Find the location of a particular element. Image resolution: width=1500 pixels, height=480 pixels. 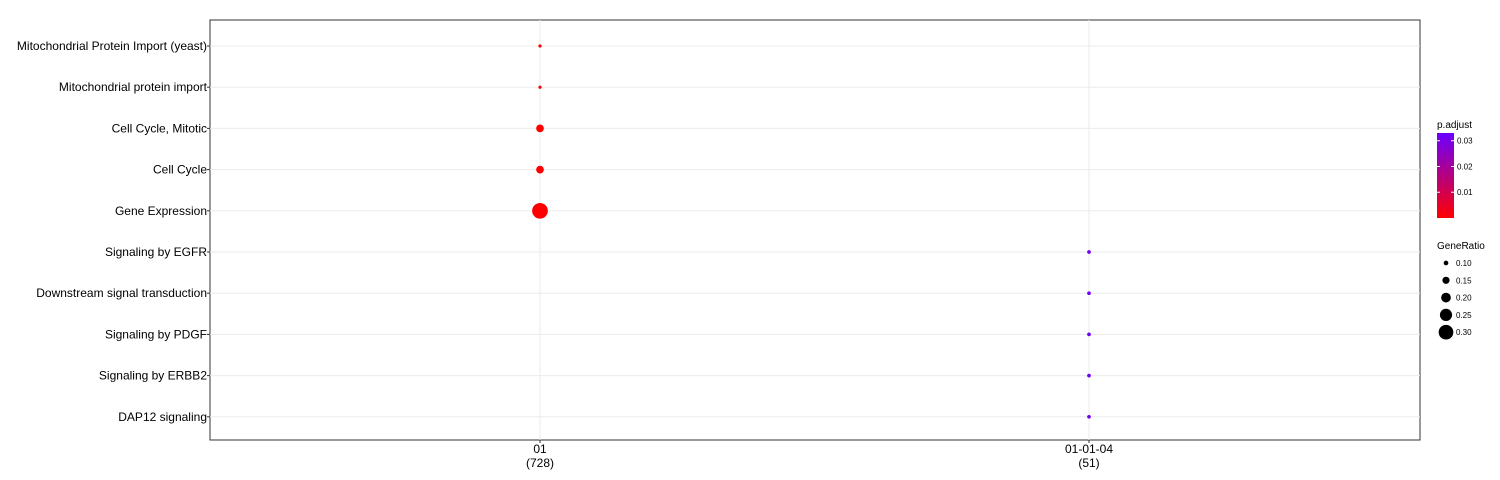

y-tick-label: Signaling by EGFR is located at coordinates (156, 252).